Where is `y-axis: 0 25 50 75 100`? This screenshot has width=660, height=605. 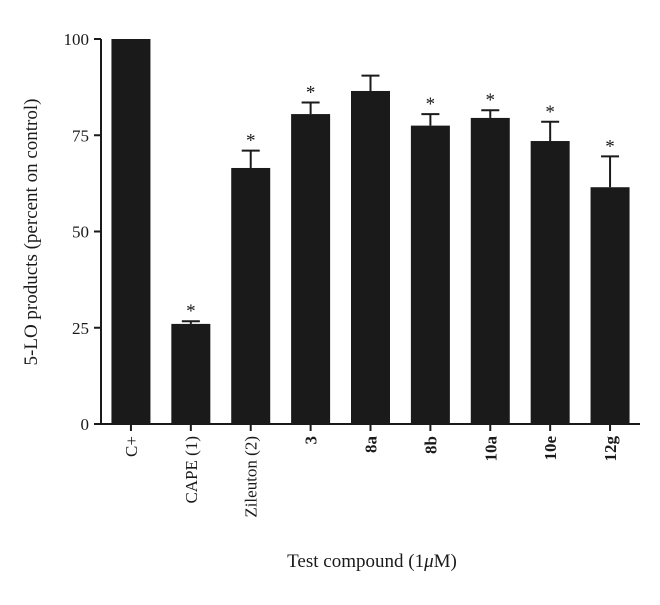
y-axis: 0 25 50 75 100 is located at coordinates (83, 232).